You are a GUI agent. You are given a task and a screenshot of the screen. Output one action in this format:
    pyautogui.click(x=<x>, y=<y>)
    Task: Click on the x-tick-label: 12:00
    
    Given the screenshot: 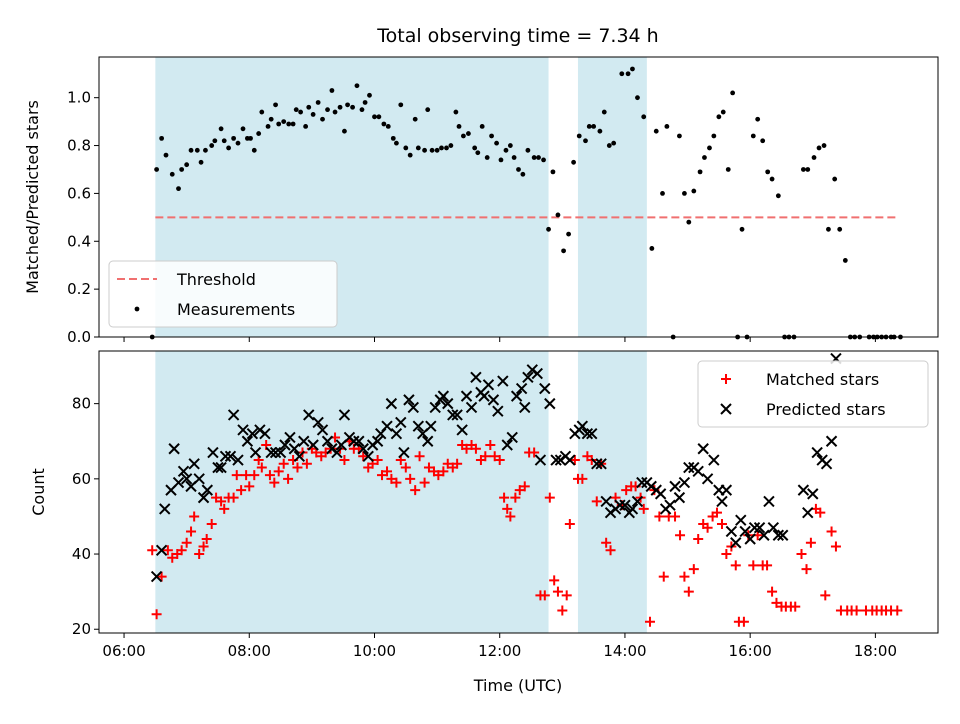 What is the action you would take?
    pyautogui.click(x=499, y=651)
    